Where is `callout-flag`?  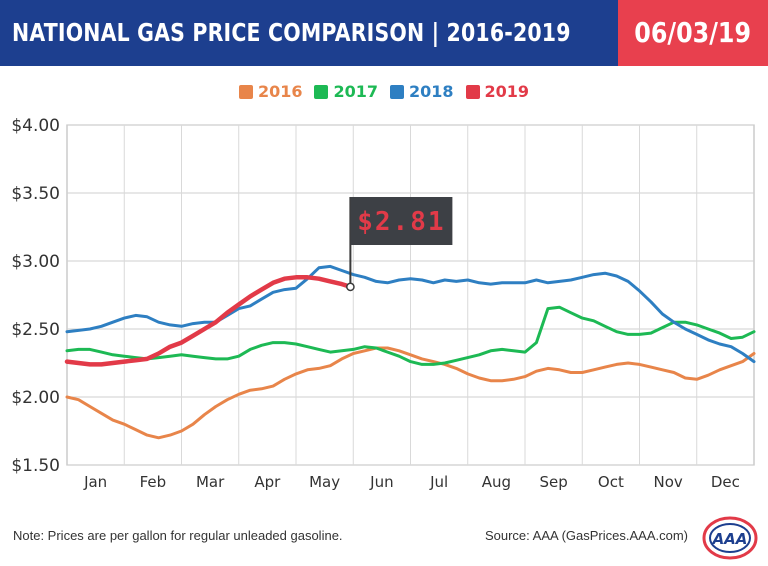
callout-flag is located at coordinates (401, 221).